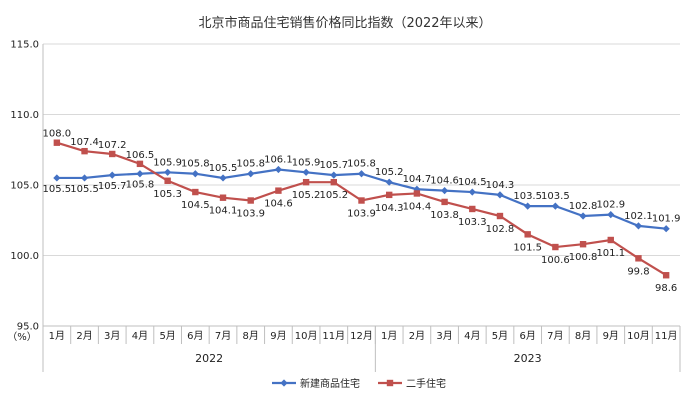  What do you see at coordinates (500, 229) in the screenshot?
I see `data-label: 102.8` at bounding box center [500, 229].